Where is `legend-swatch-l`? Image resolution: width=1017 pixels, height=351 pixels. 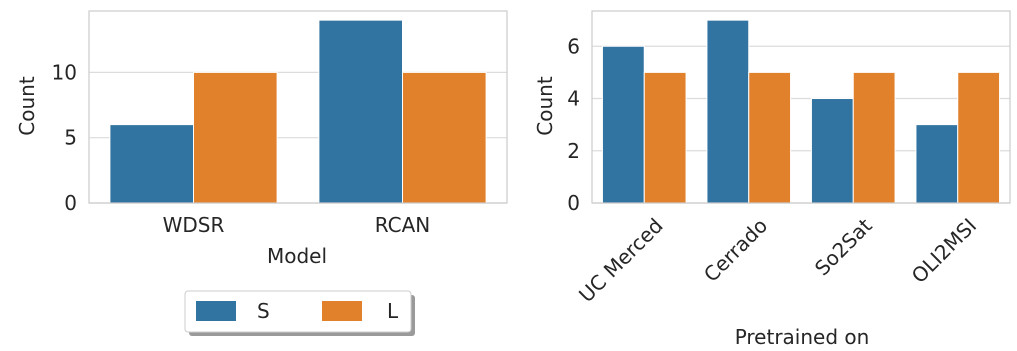 legend-swatch-l is located at coordinates (342, 311).